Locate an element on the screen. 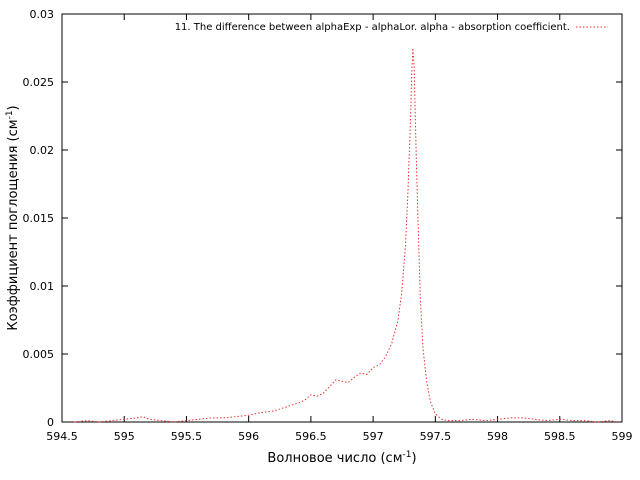 This screenshot has width=640, height=480. x-tick-label: 598.5 is located at coordinates (560, 436).